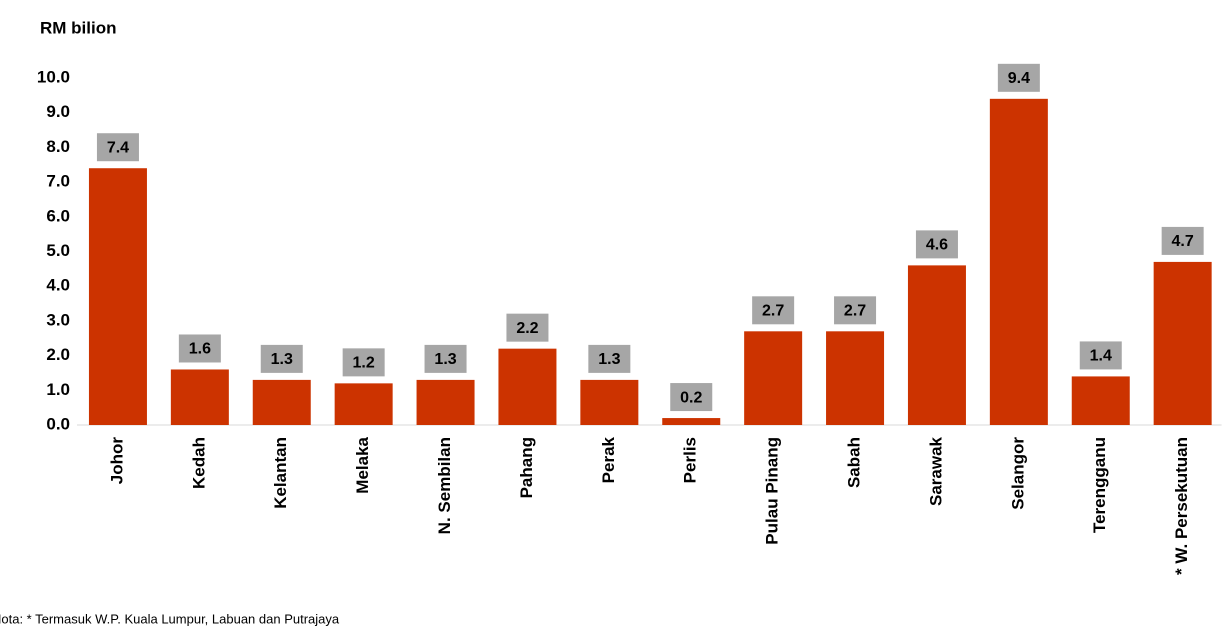  What do you see at coordinates (58, 146) in the screenshot?
I see `y-tick-label: 8.0` at bounding box center [58, 146].